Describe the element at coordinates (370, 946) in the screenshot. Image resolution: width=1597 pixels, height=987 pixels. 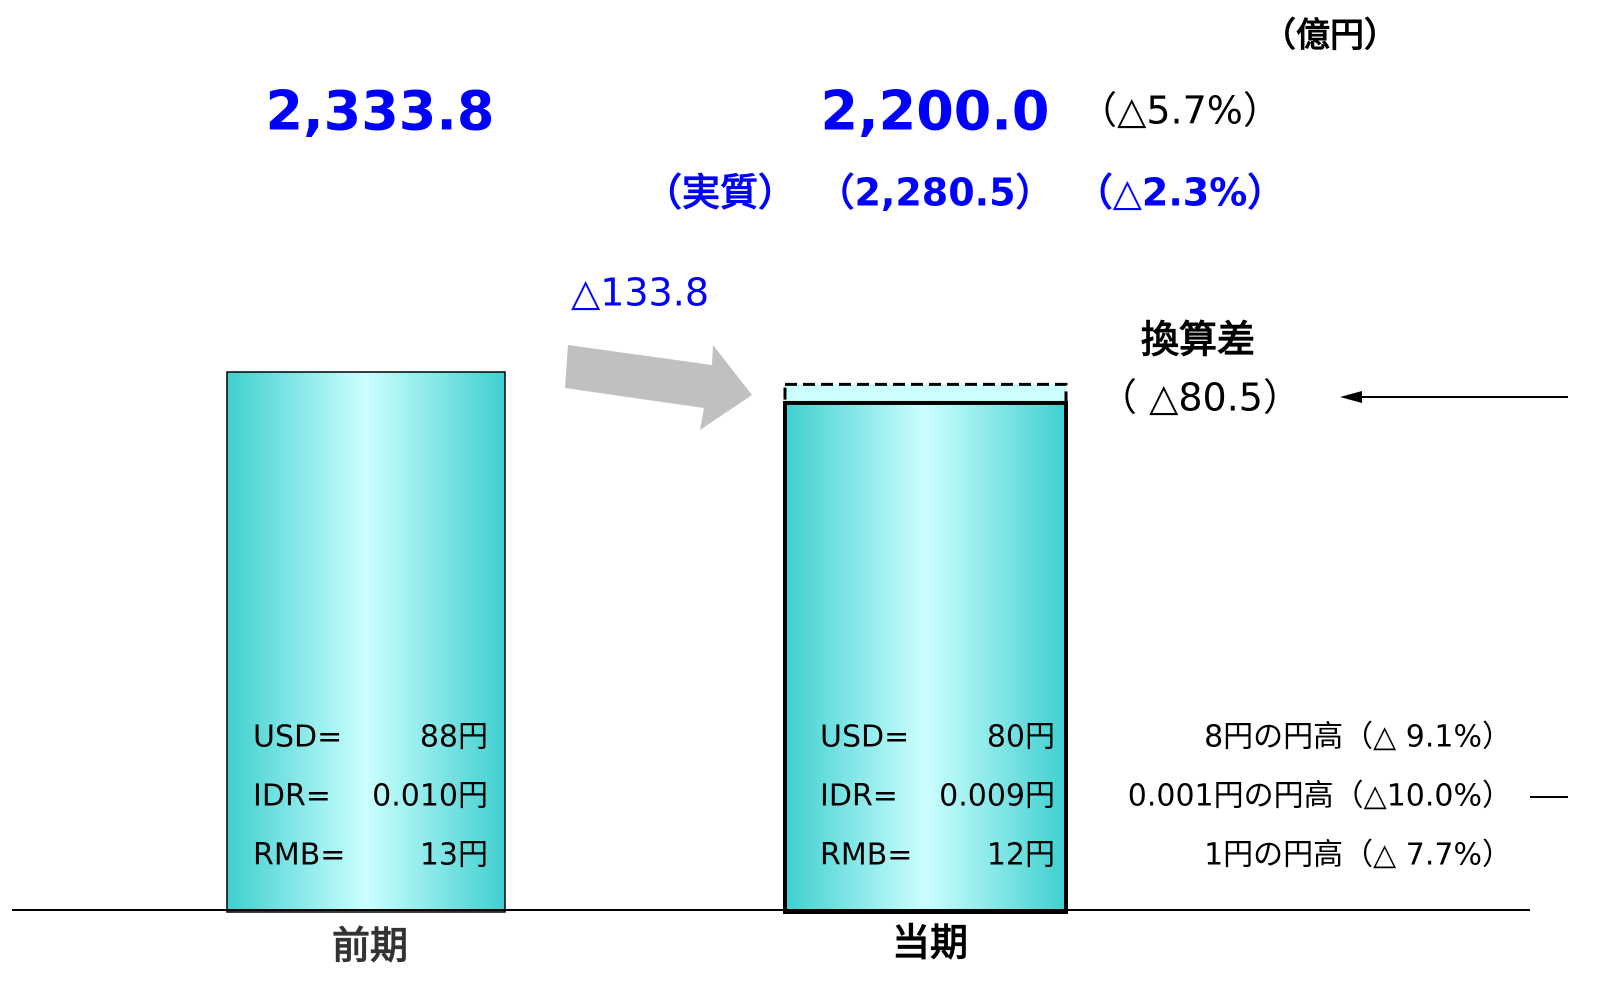
I see `prev-label: 前期` at that location.